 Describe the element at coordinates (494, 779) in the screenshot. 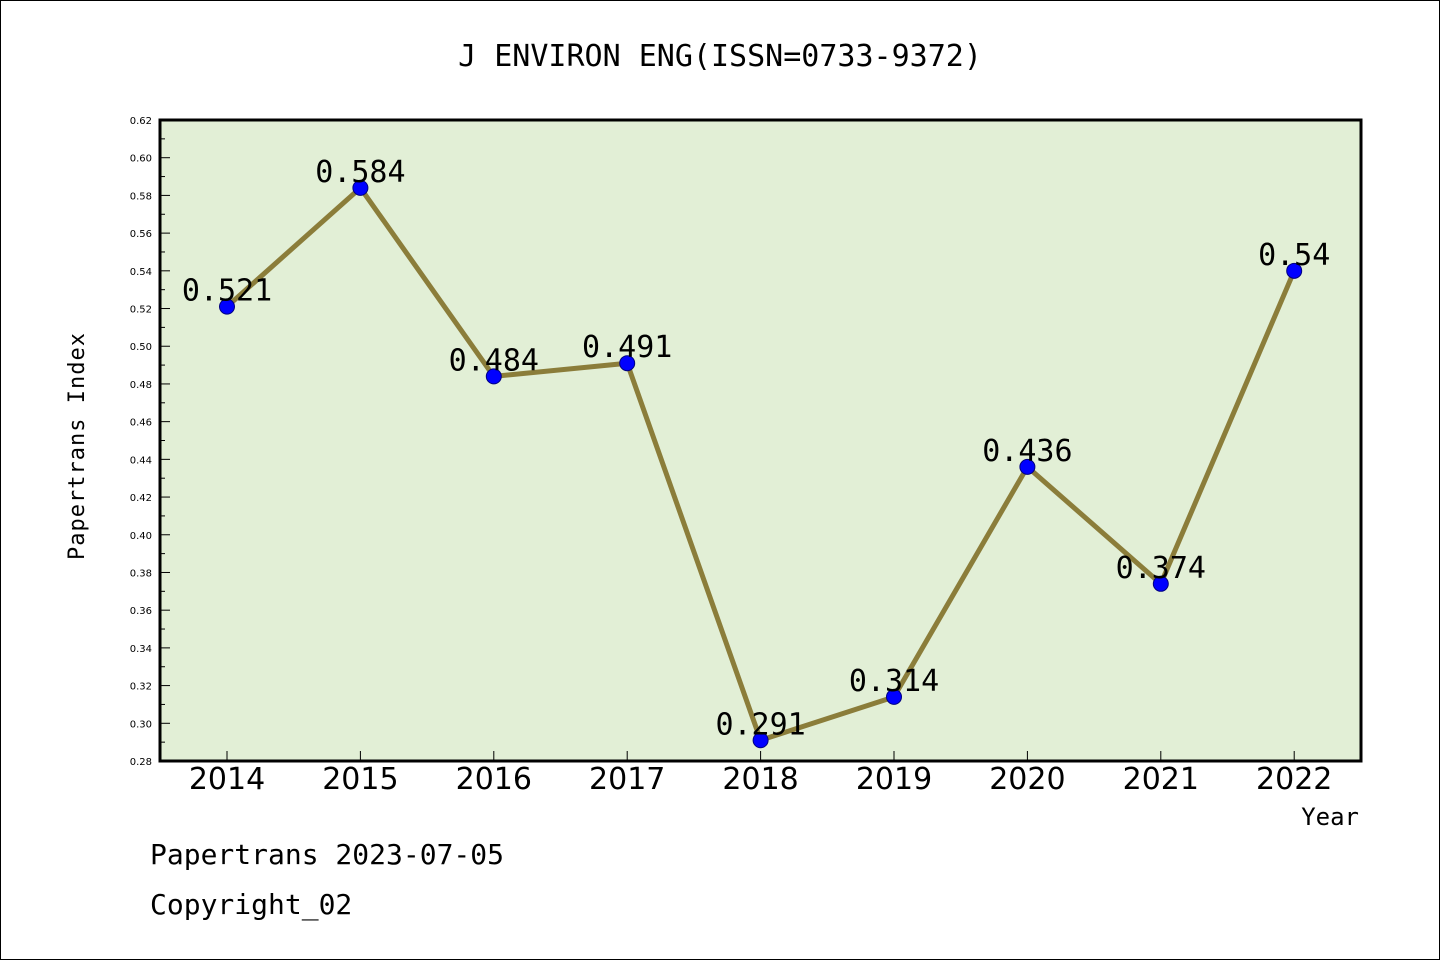

I see `x-tick-label: 2016` at that location.